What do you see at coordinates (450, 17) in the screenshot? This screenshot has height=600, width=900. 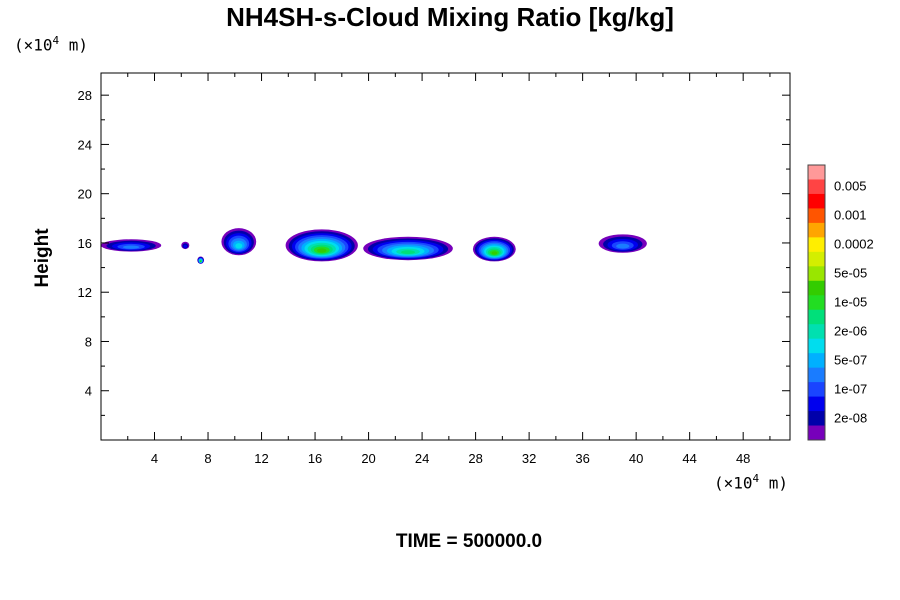 I see `chart-title: NH4SH-s-Cloud Mixing Ratio [kg/kg]` at bounding box center [450, 17].